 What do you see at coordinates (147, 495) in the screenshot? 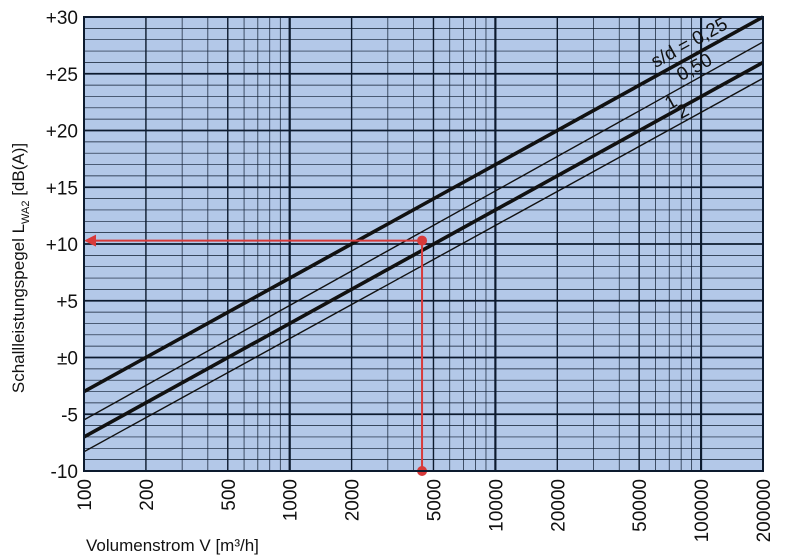
I see `x-tick-label: 200` at bounding box center [147, 495].